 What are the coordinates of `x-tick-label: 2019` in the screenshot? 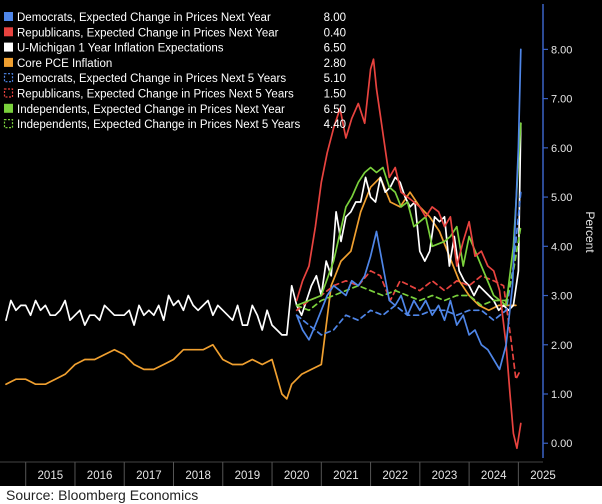 It's located at (248, 476).